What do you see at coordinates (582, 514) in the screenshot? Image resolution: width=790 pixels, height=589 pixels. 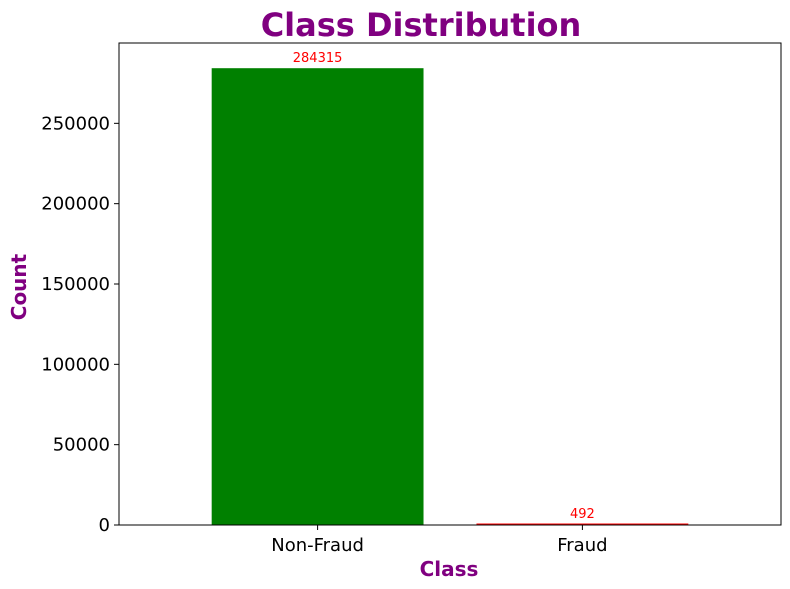 I see `data-label: 492` at bounding box center [582, 514].